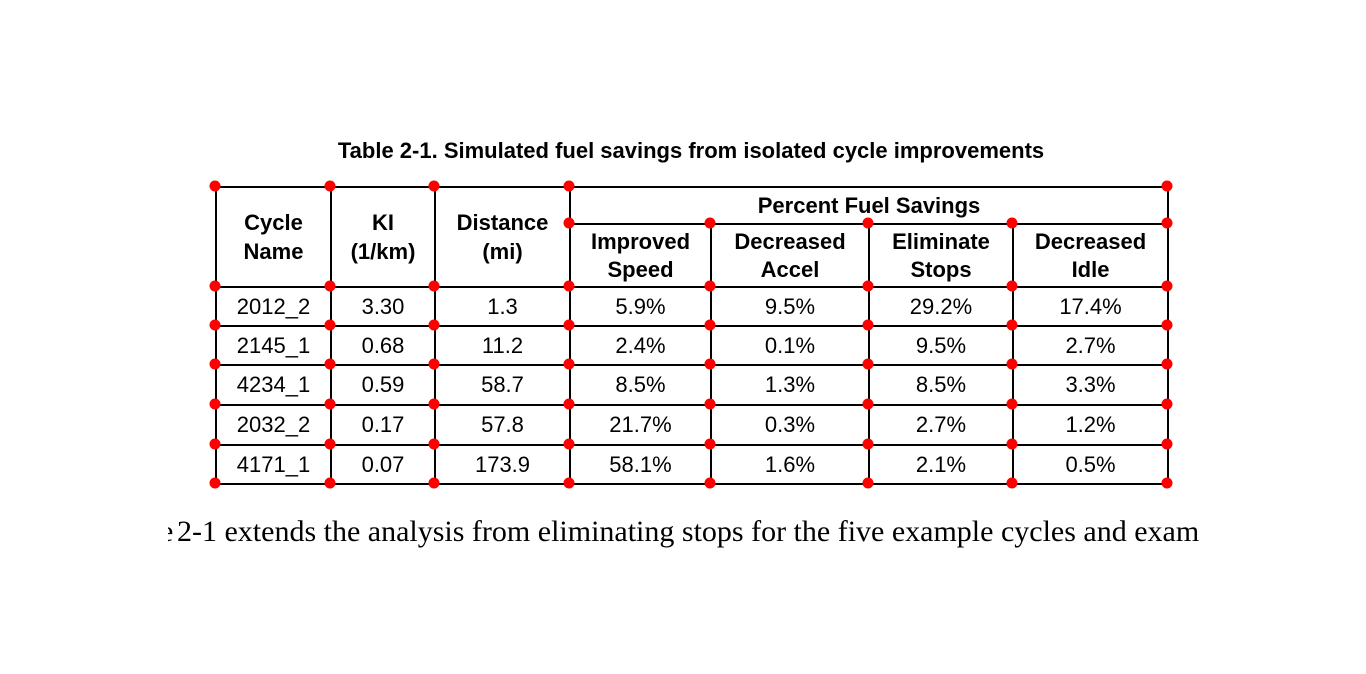 The height and width of the screenshot is (674, 1366). Describe the element at coordinates (502, 345) in the screenshot. I see `table-cell: 11.2` at that location.